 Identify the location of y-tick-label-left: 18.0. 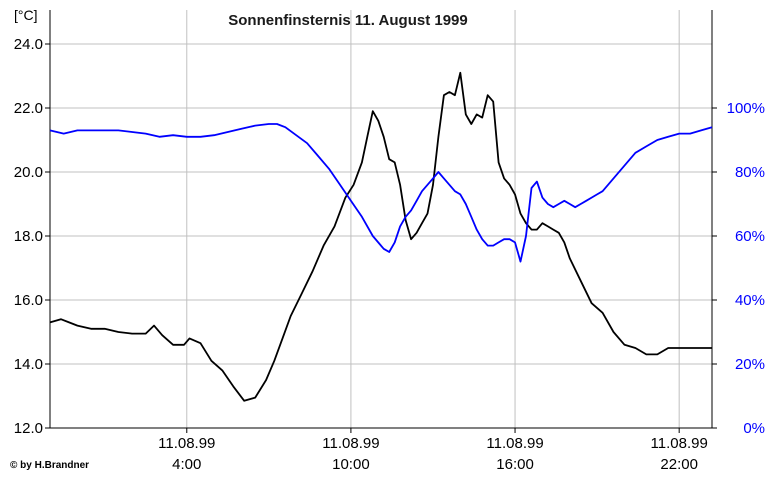
(28, 236).